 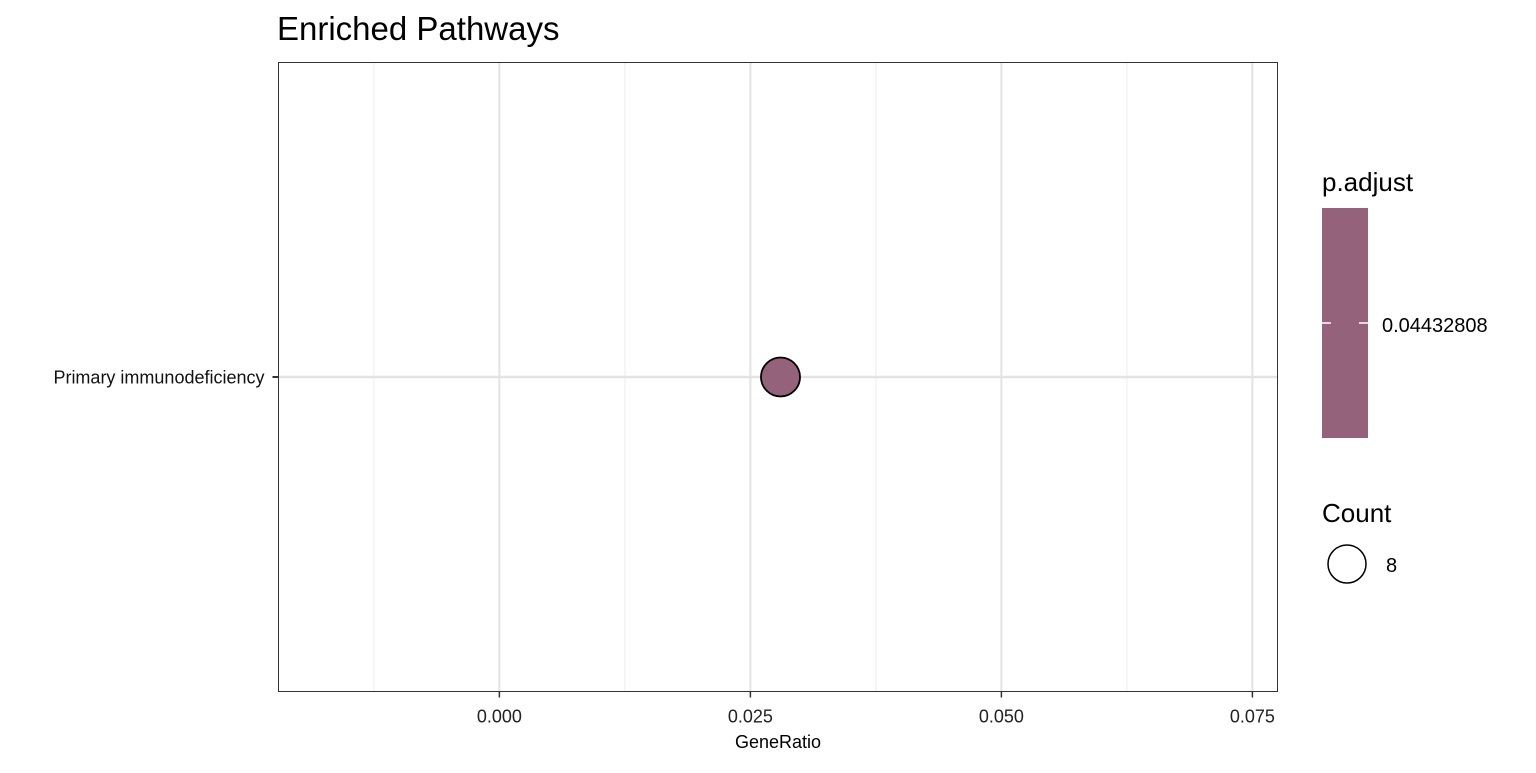 What do you see at coordinates (499, 717) in the screenshot?
I see `x-tick-label: 0.000` at bounding box center [499, 717].